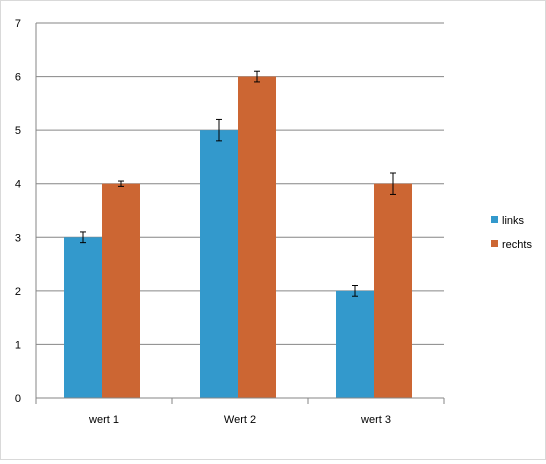 The width and height of the screenshot is (546, 464). What do you see at coordinates (103, 420) in the screenshot?
I see `x-category-label-0: wert 1` at bounding box center [103, 420].